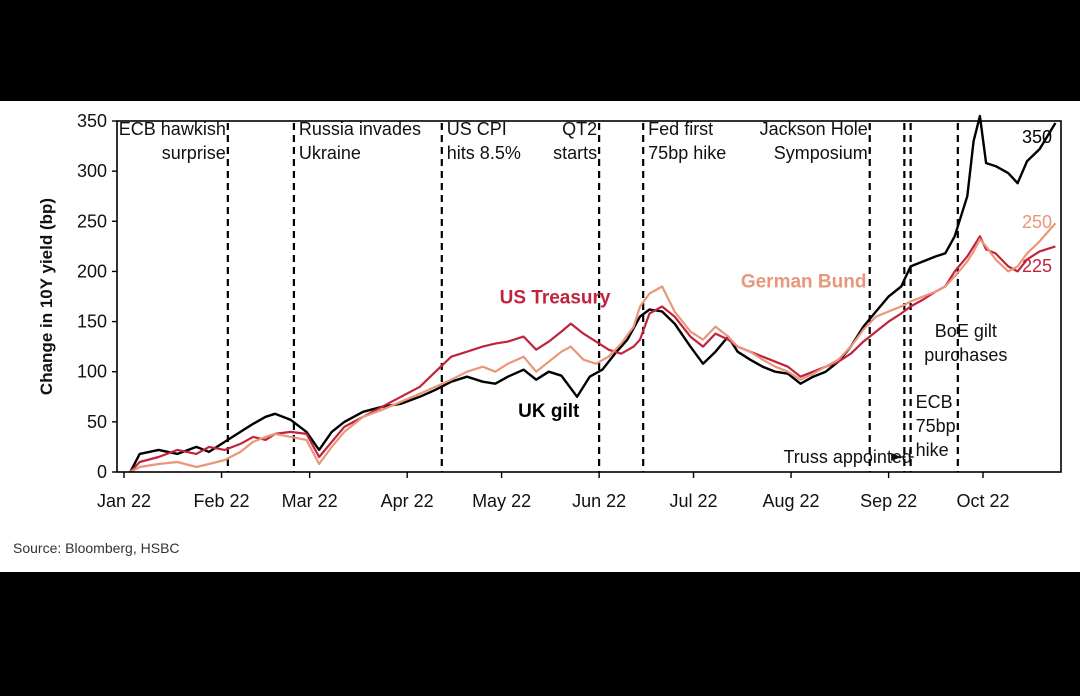  Describe the element at coordinates (693, 501) in the screenshot. I see `x-tick-label: Jul 22` at that location.